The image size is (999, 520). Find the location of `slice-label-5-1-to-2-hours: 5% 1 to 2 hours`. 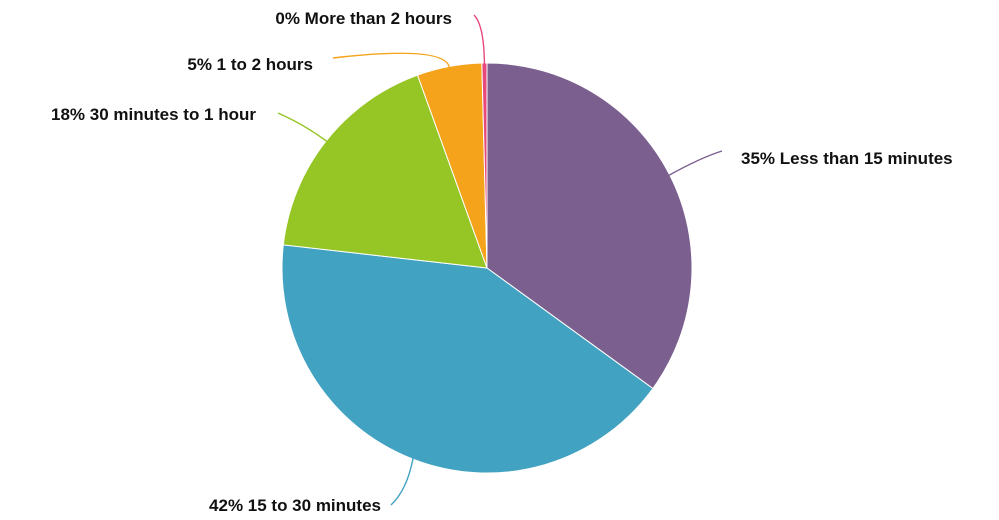

slice-label-5-1-to-2-hours: 5% 1 to 2 hours is located at coordinates (250, 64).